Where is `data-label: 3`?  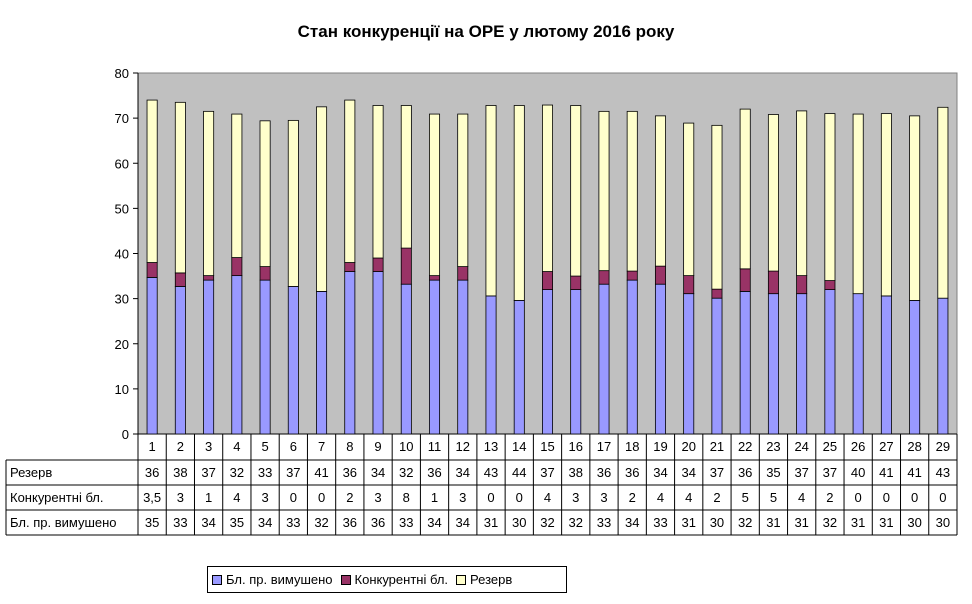 data-label: 3 is located at coordinates (264, 497).